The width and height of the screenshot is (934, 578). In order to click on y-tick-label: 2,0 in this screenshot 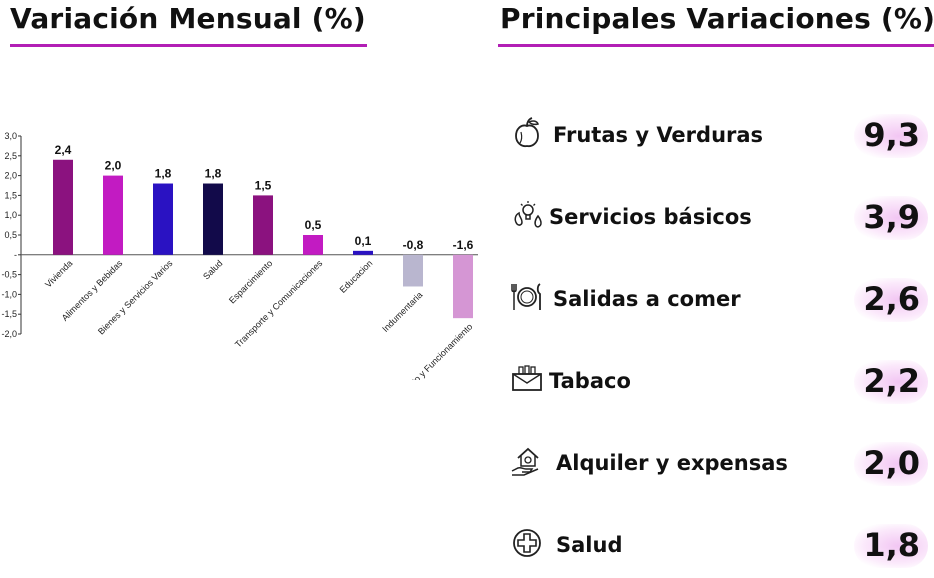, I will do `click(10, 176)`.